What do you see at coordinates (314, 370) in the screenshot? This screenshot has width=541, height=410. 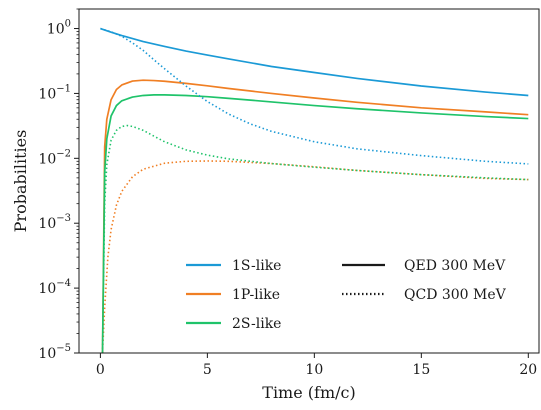 I see `x-tick-label: 10` at bounding box center [314, 370].